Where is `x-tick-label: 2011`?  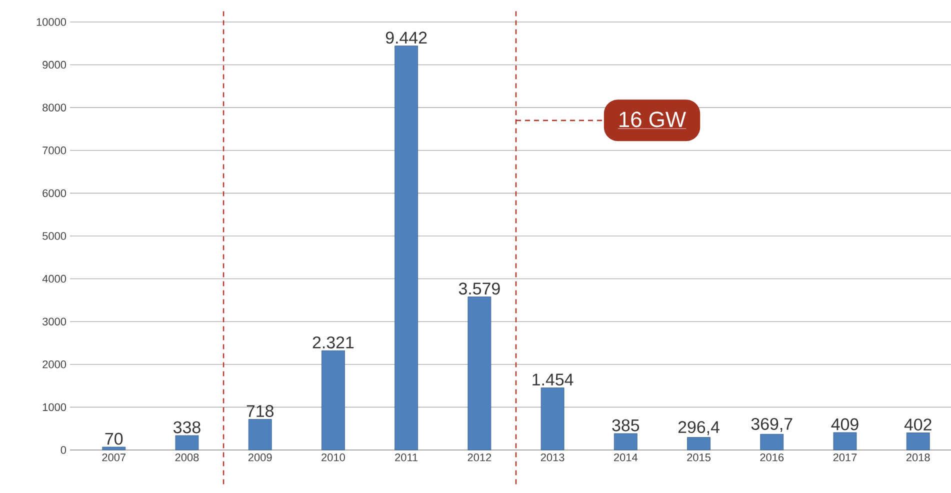 x-tick-label: 2011 is located at coordinates (406, 458).